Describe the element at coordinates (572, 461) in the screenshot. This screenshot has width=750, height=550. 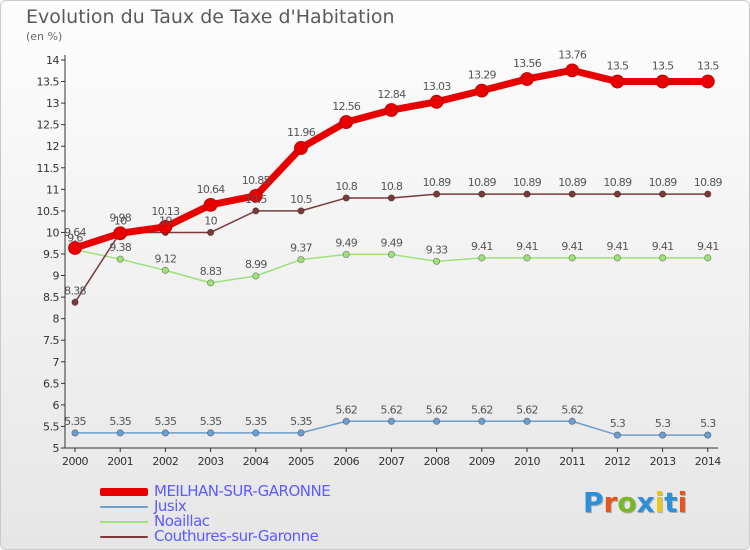
I see `x-tick-label: 2011` at that location.